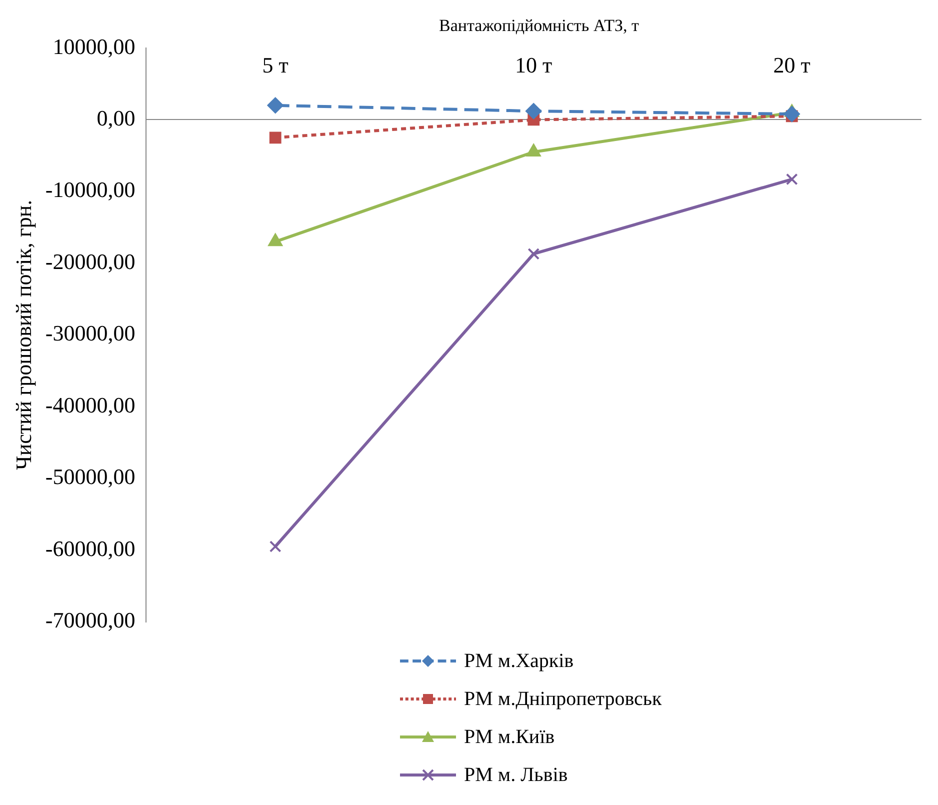  Describe the element at coordinates (534, 65) in the screenshot. I see `x-tick-label: 10 т` at that location.